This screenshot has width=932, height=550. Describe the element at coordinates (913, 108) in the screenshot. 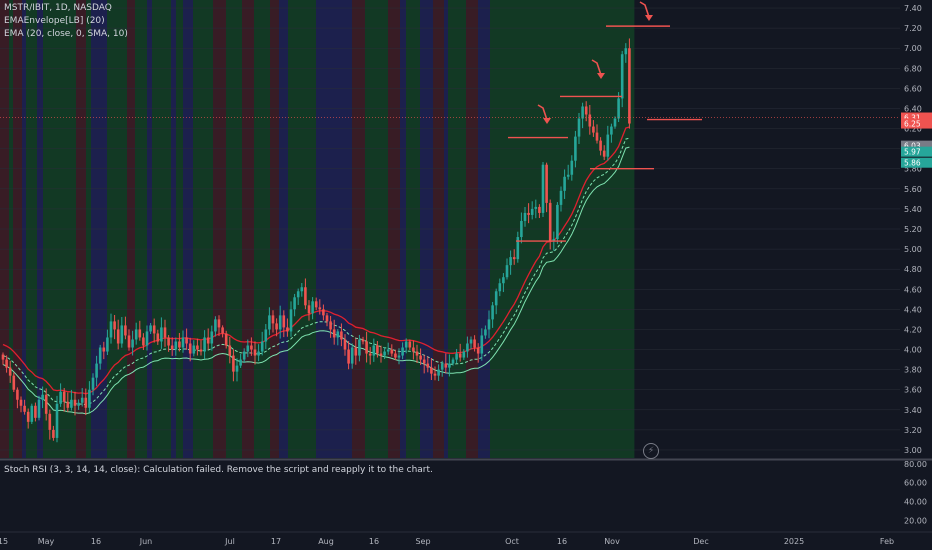

I see `y-tick-label: 6.40` at that location.